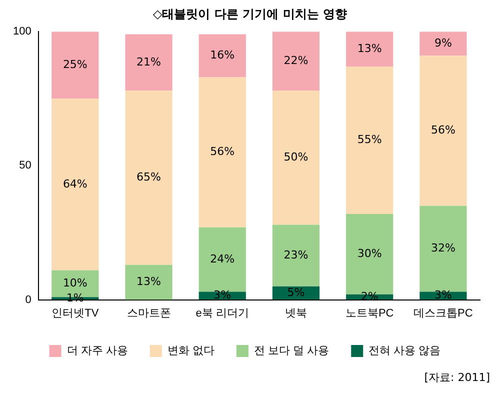  I want to click on data-label: 32%, so click(443, 248).